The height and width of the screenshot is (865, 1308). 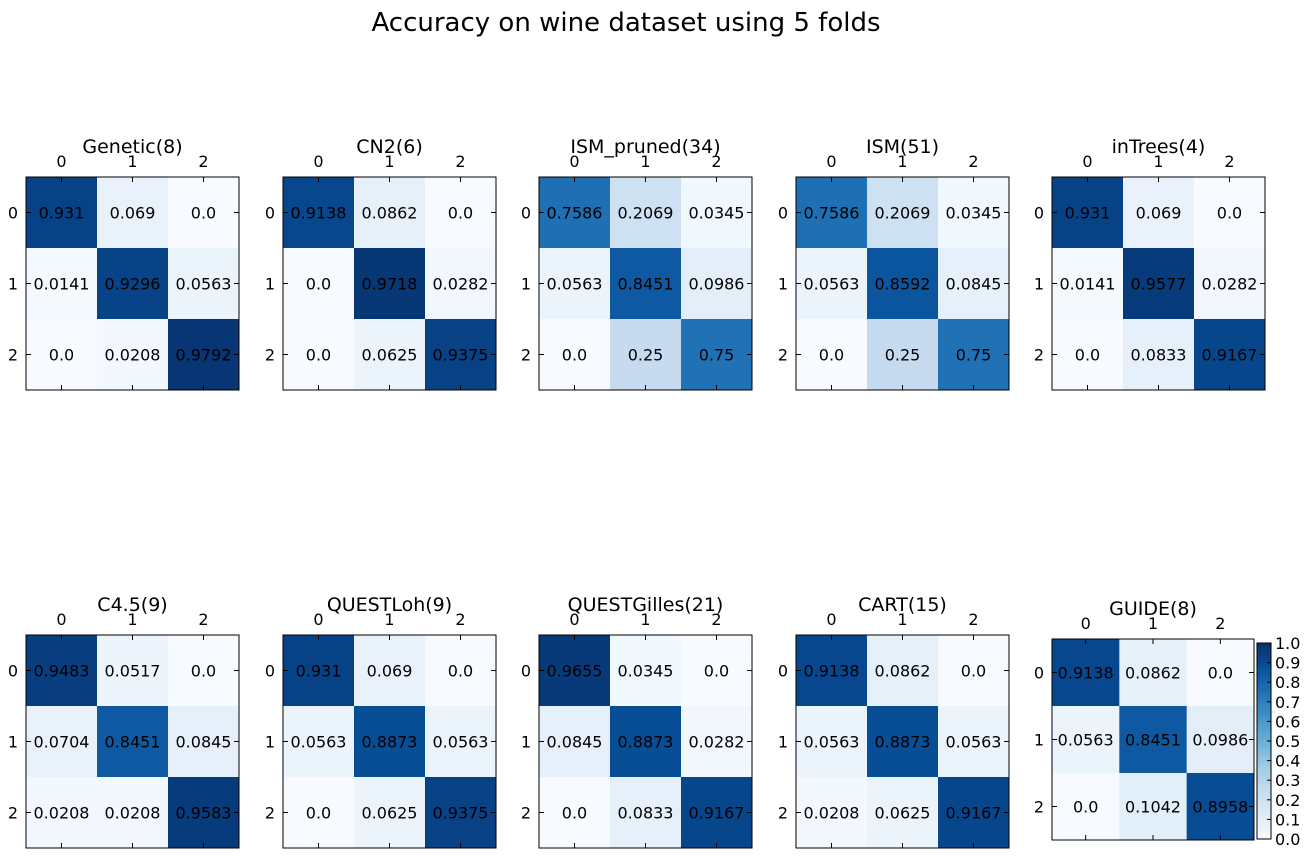 What do you see at coordinates (204, 355) in the screenshot?
I see `cell-value-label: 0.9792` at bounding box center [204, 355].